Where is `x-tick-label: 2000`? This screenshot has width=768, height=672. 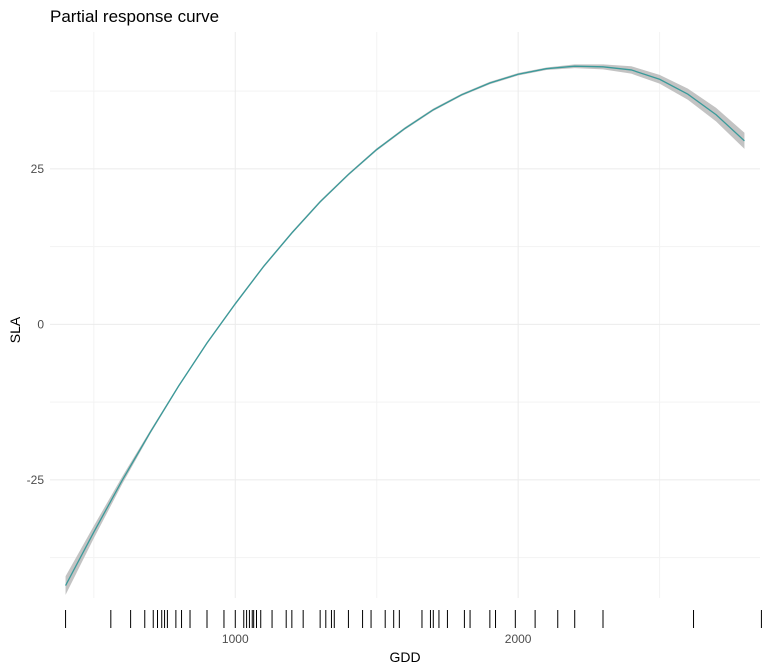
x-tick-label: 2000 is located at coordinates (518, 639).